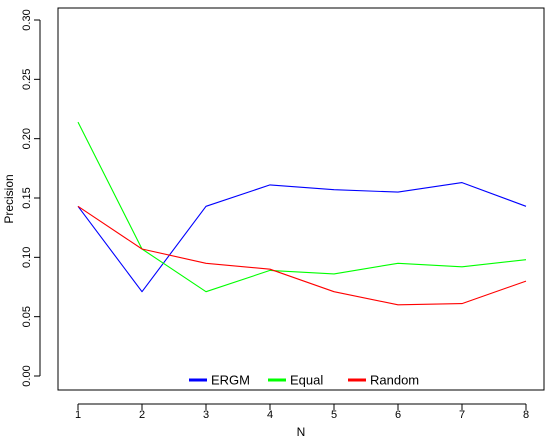  Describe the element at coordinates (398, 415) in the screenshot. I see `x-tick-label: 6` at that location.